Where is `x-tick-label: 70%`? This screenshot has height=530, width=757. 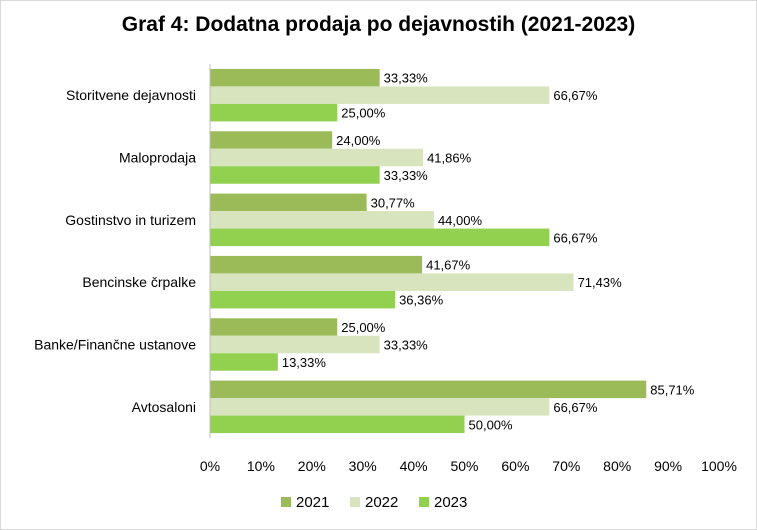 x-tick-label: 70% is located at coordinates (566, 466).